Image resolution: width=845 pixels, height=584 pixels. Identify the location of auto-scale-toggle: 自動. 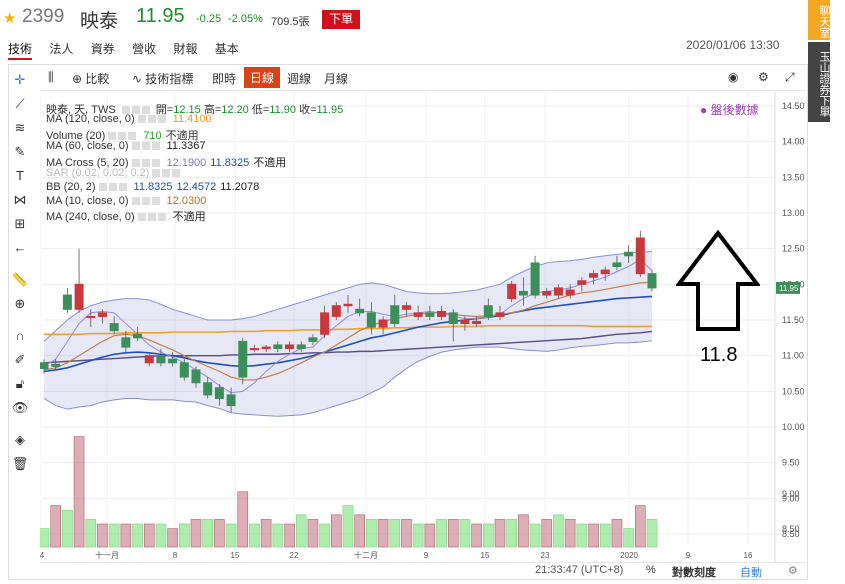
(751, 573).